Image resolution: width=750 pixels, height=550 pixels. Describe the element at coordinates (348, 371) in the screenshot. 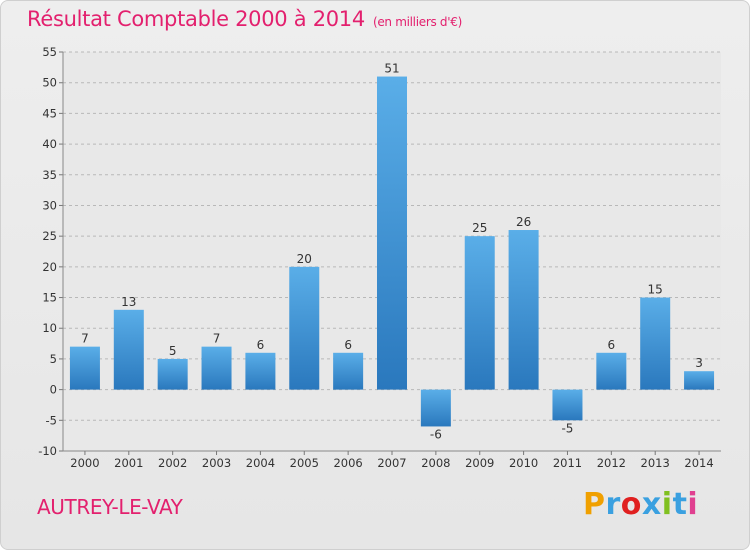

I see `bar-2006` at that location.